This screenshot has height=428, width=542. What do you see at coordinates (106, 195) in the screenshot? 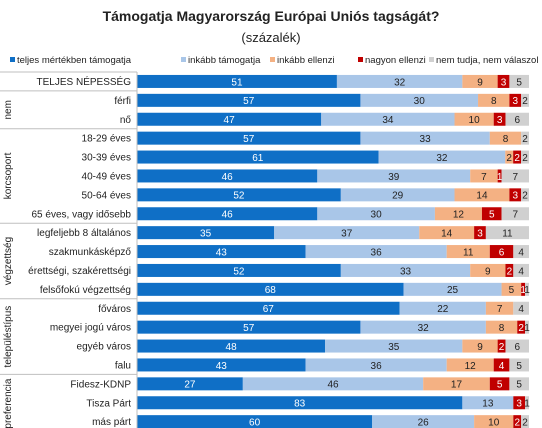
I see `row-label: 50-64 éves` at bounding box center [106, 195].